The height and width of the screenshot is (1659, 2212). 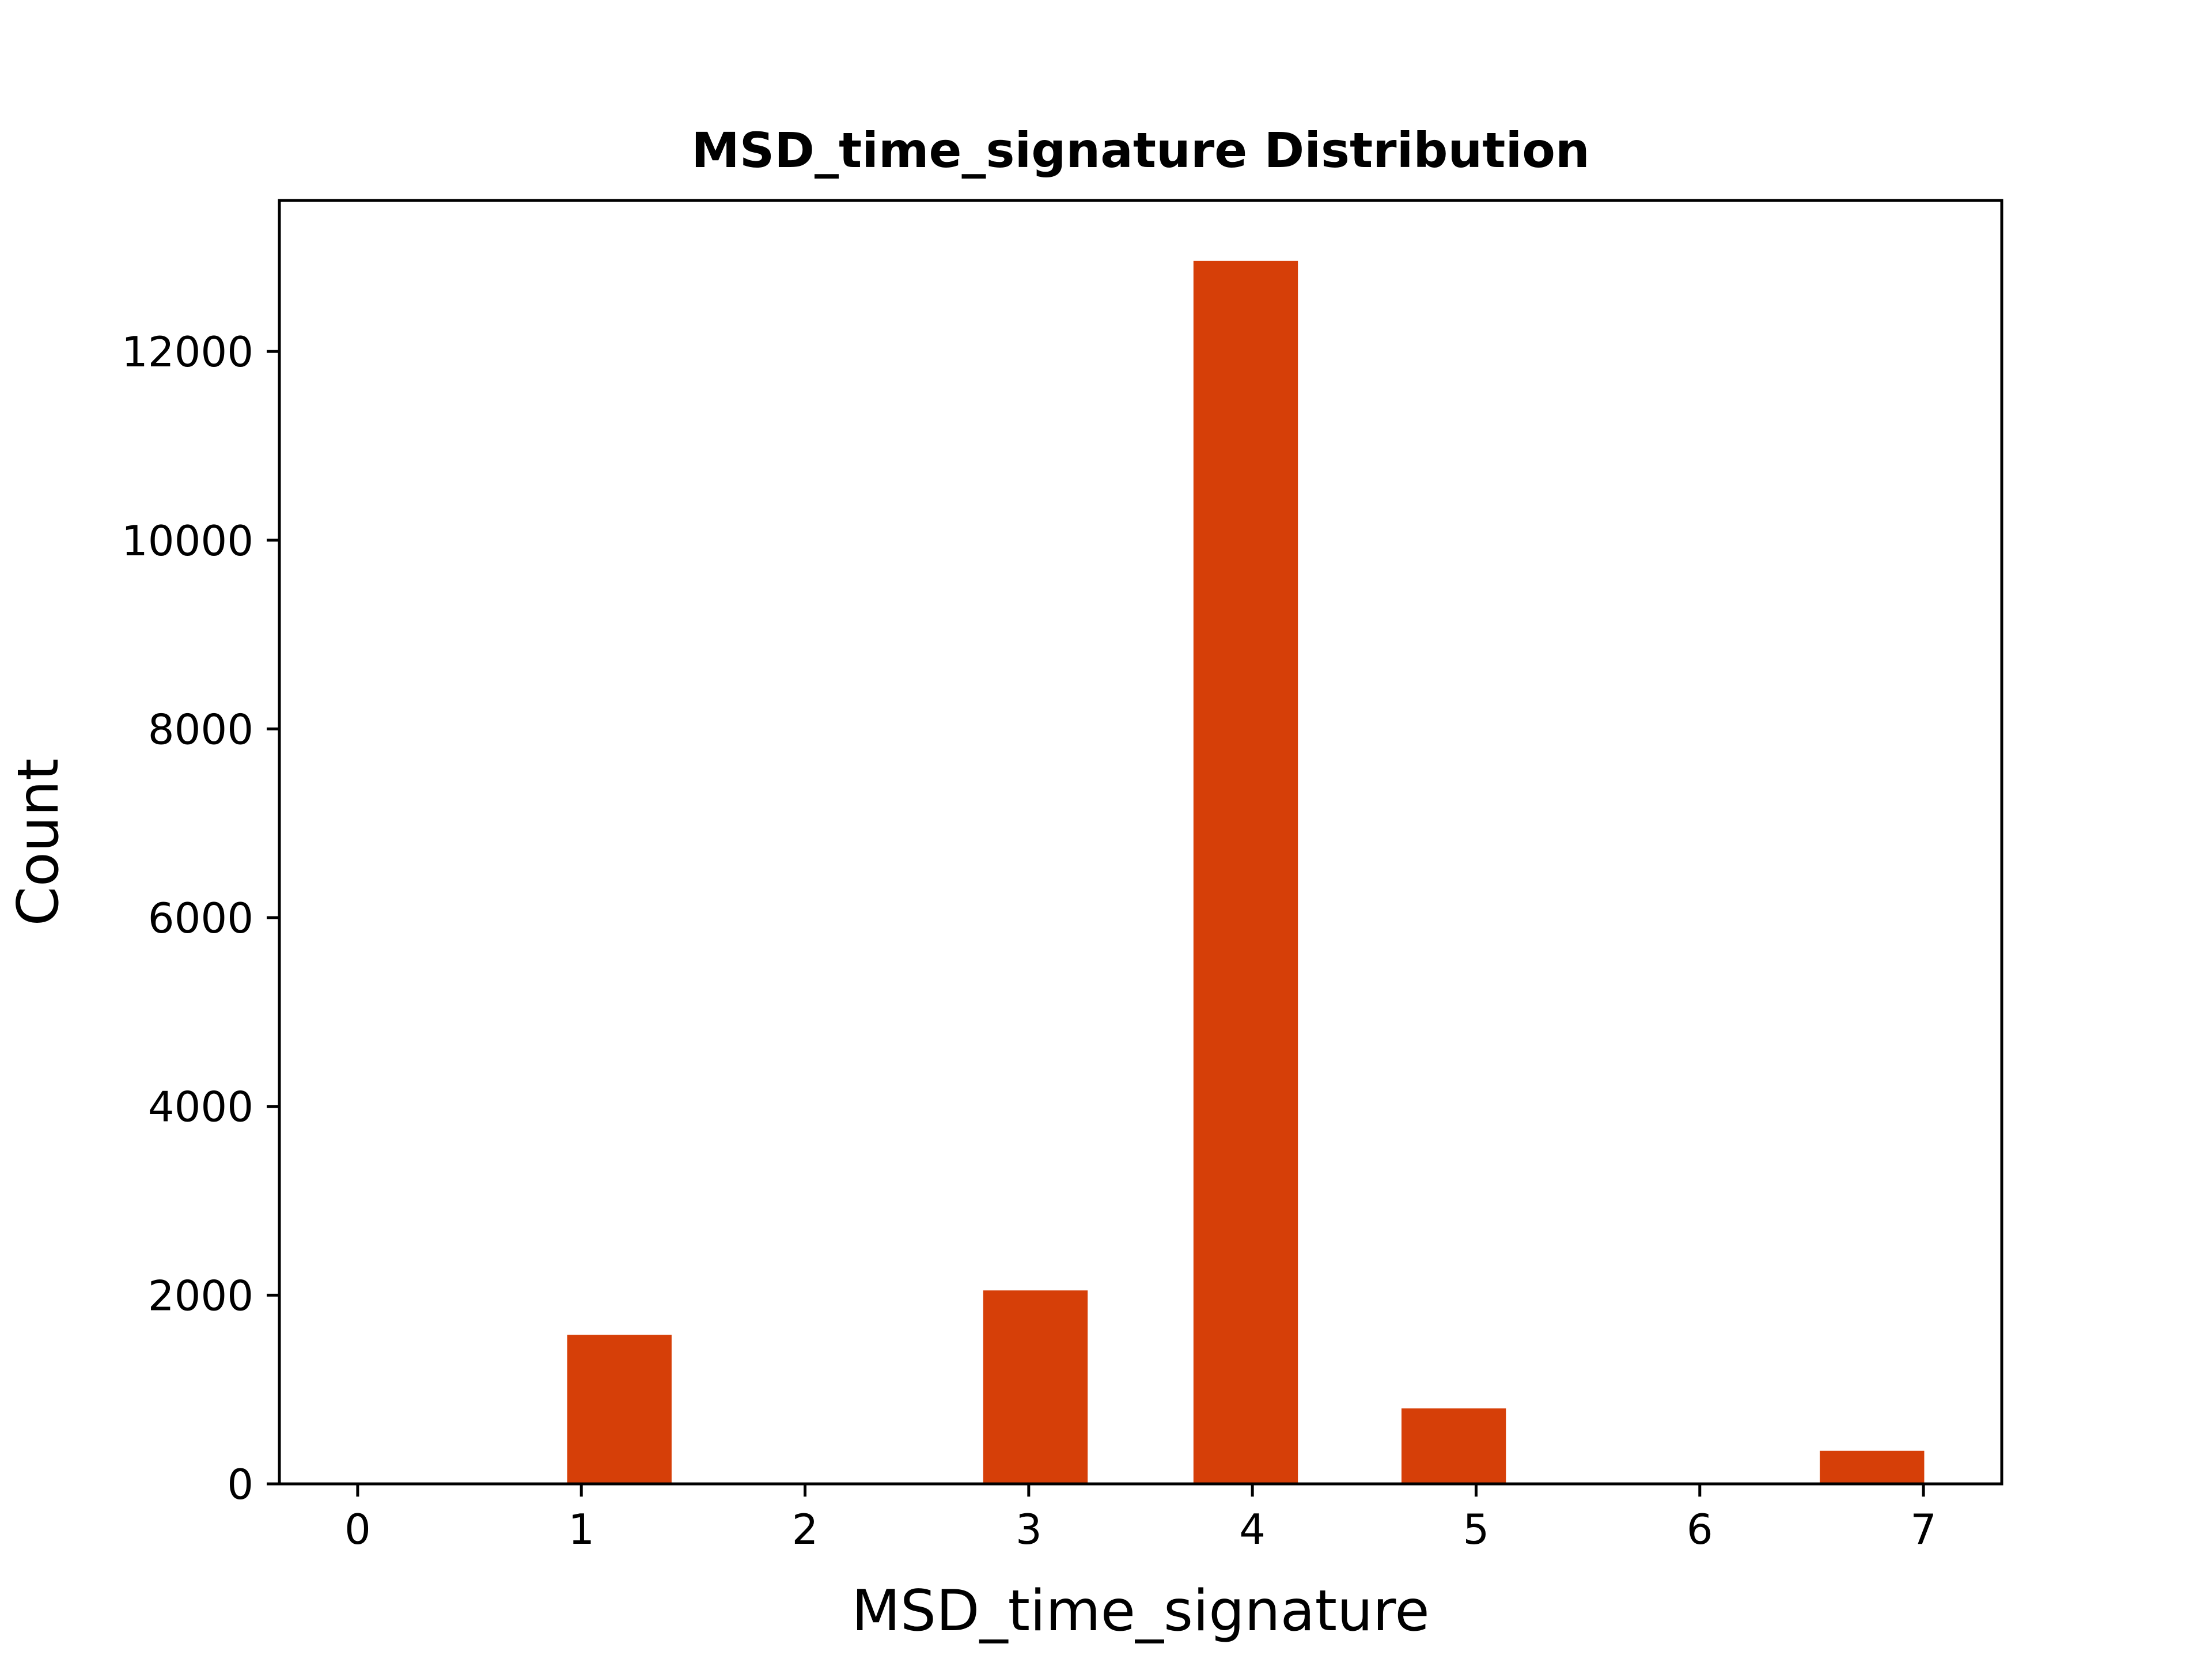 I want to click on x-tick-label-2: 2, so click(x=805, y=1529).